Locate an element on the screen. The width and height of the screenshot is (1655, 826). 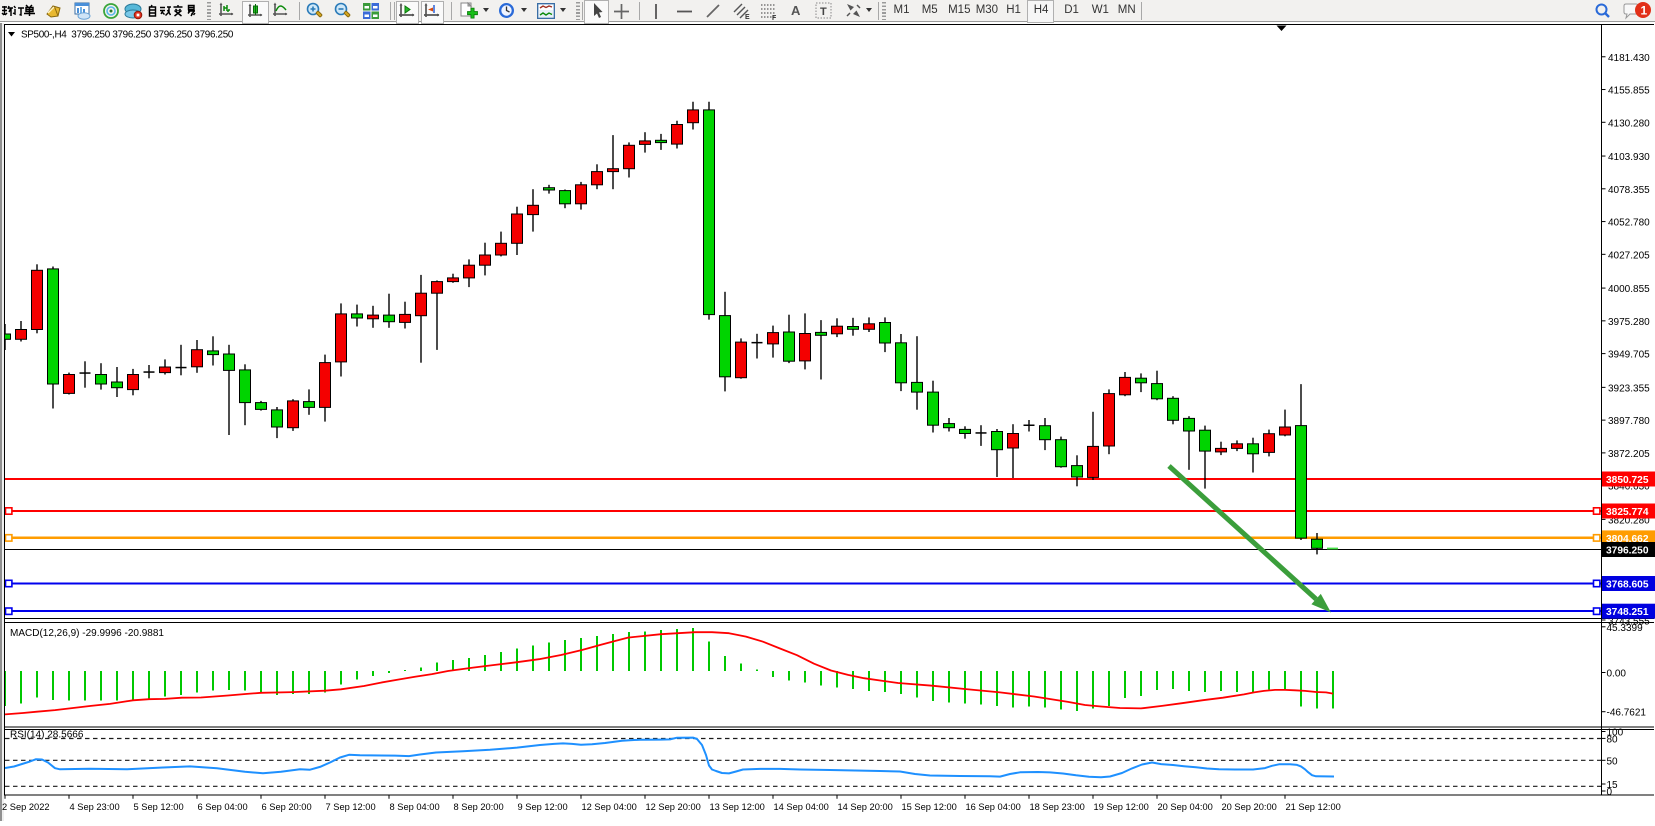
svg-text: 6 Sep 04:00 is located at coordinates (223, 807).